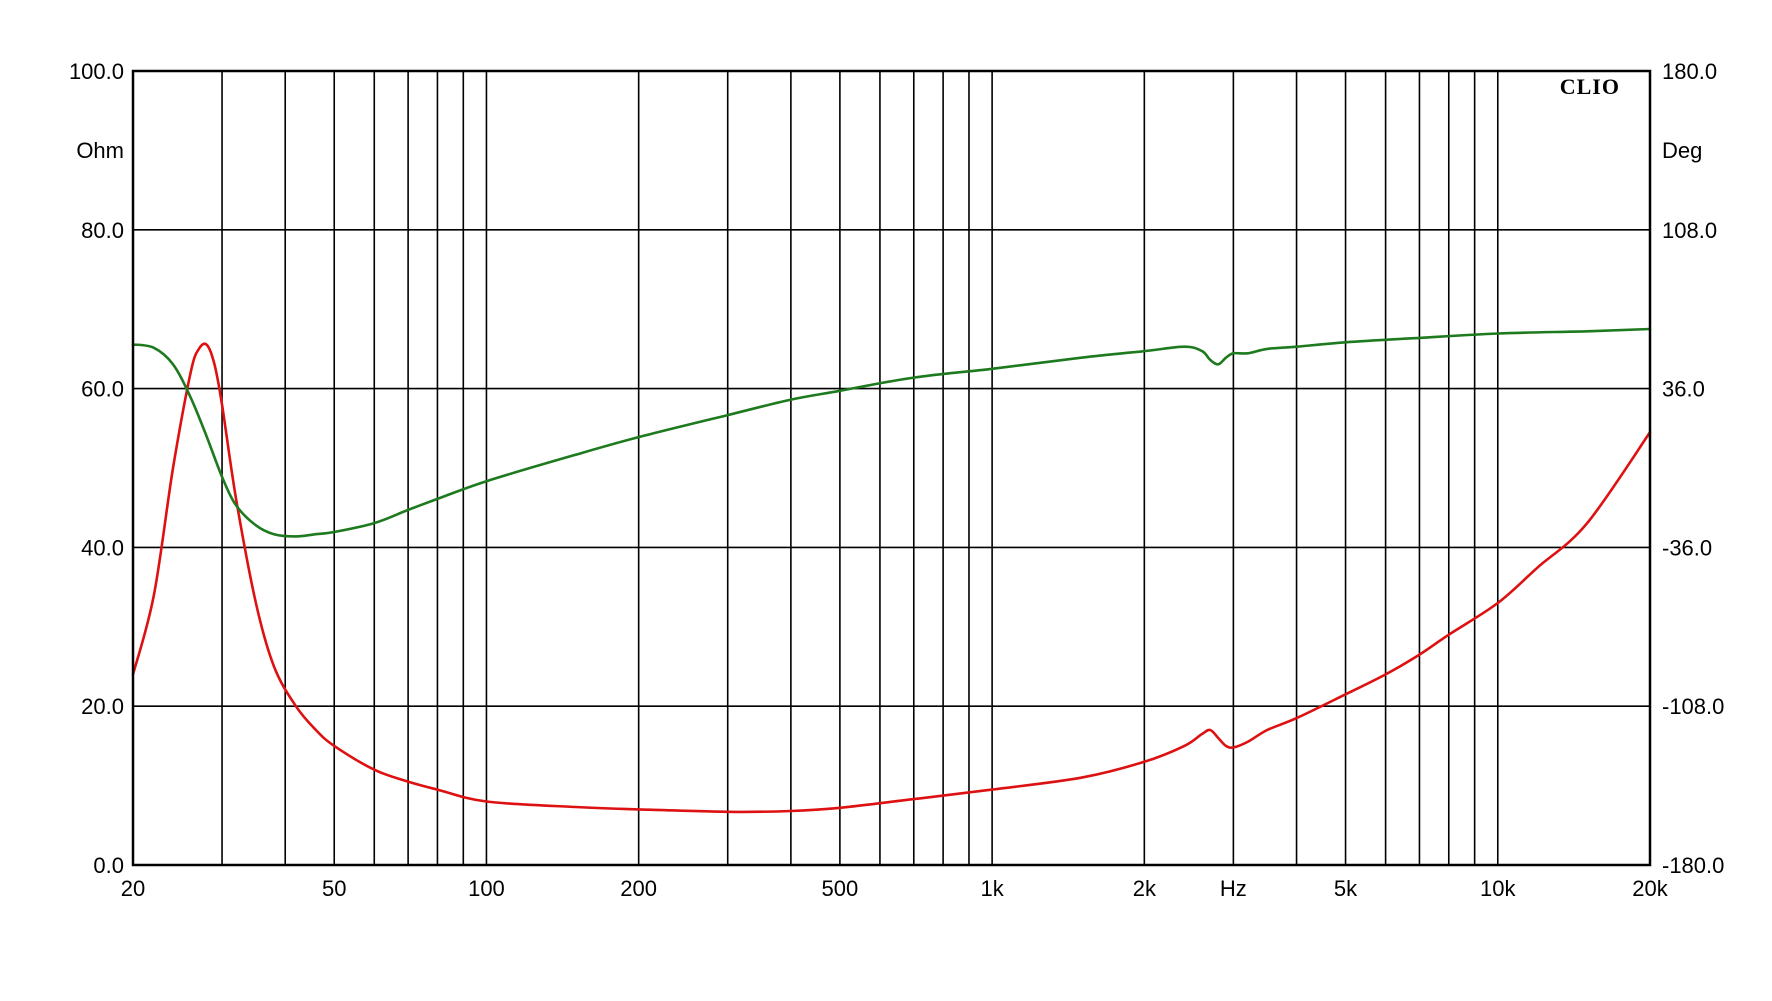  What do you see at coordinates (102, 547) in the screenshot?
I see `y-left-tick-label: 40.0` at bounding box center [102, 547].